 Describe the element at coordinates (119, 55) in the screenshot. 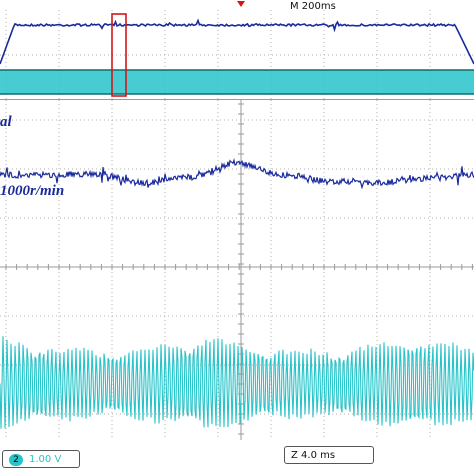

I see `zoom-window-marker` at that location.